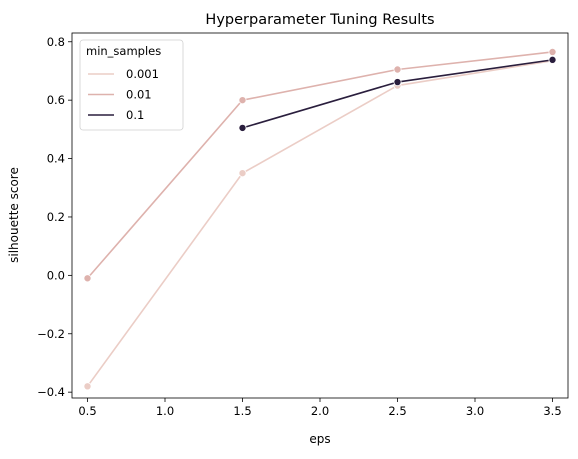 This screenshot has width=578, height=459. I want to click on y-tick-label: −0.4, so click(51, 392).